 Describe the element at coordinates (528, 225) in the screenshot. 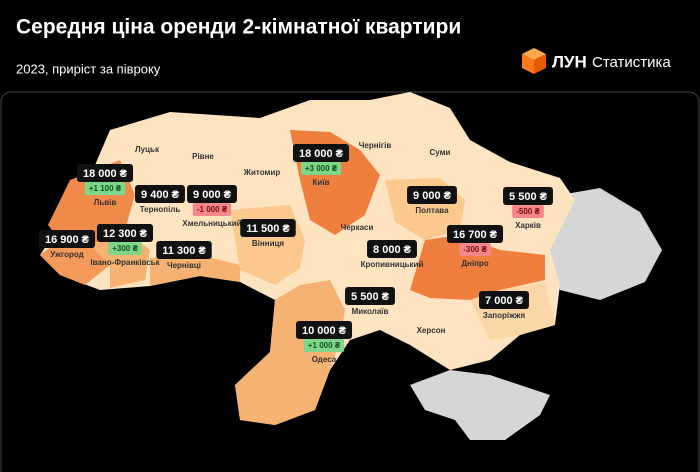

I see `city-name: Харків` at that location.